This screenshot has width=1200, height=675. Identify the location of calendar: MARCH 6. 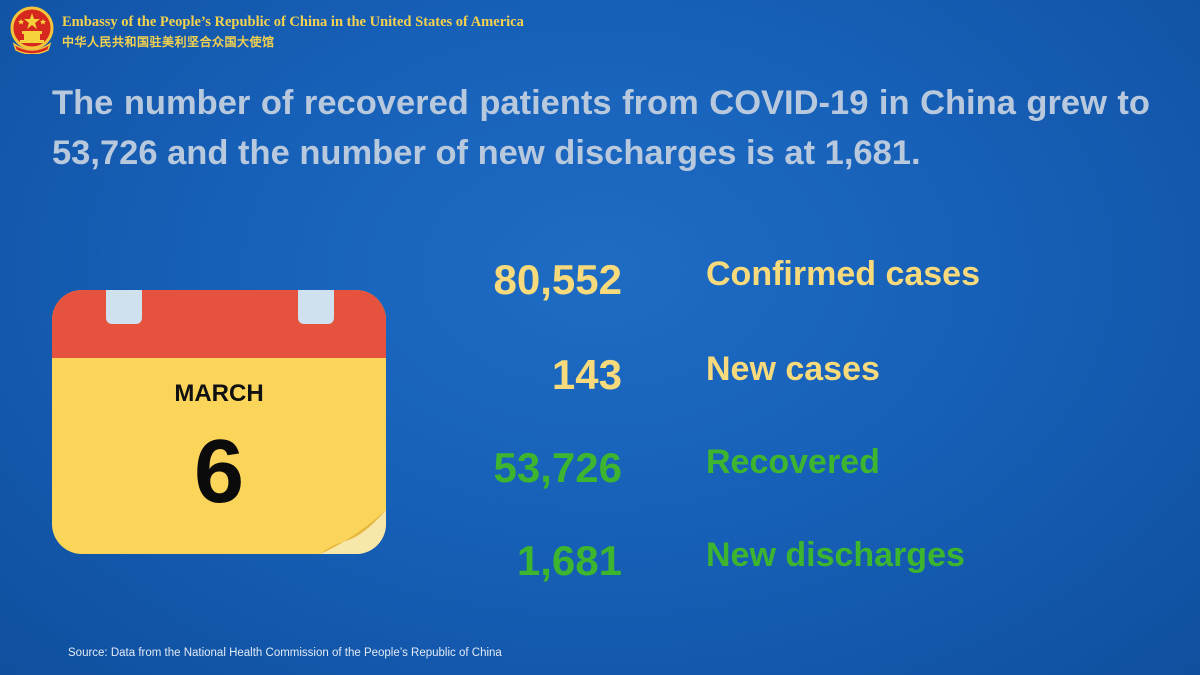
(219, 419).